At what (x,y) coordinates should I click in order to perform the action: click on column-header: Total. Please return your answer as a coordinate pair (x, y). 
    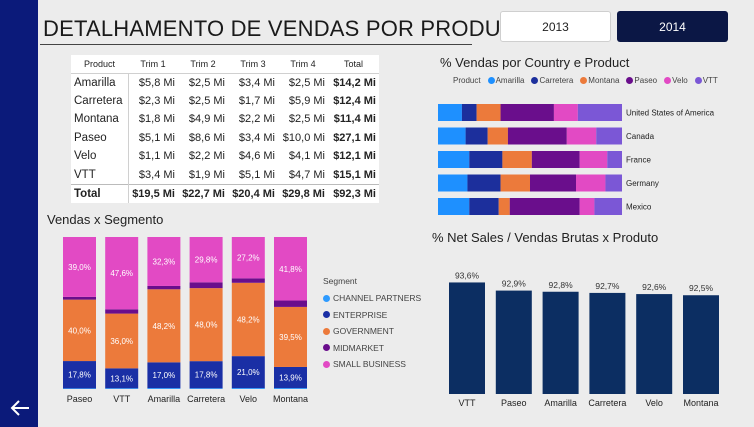
    Looking at the image, I should click on (353, 64).